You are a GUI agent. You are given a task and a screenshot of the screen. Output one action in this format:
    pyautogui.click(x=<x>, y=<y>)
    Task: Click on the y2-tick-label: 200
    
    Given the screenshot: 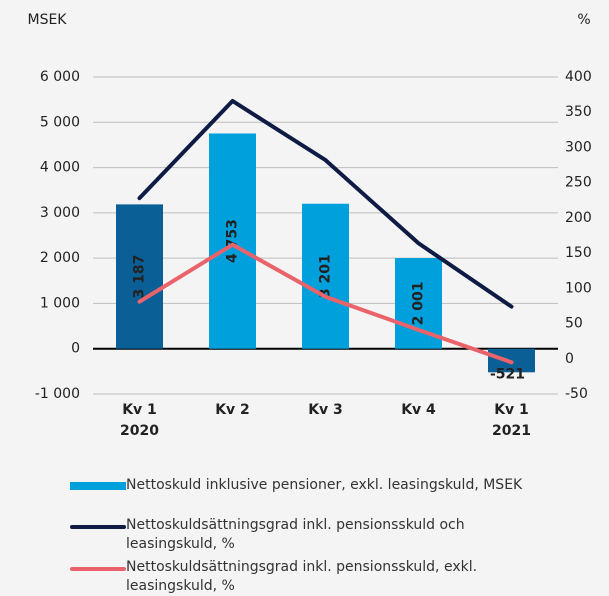 What is the action you would take?
    pyautogui.click(x=578, y=218)
    